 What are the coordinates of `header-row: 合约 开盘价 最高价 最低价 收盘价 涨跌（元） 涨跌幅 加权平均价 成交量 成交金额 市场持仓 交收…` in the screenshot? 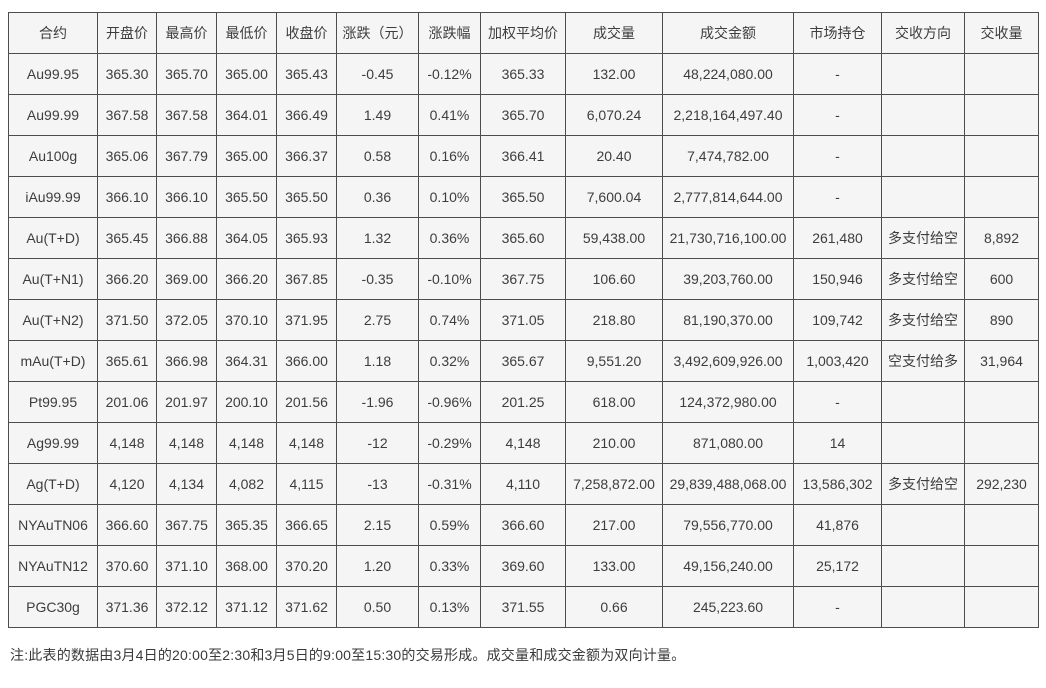 It's located at (523, 33).